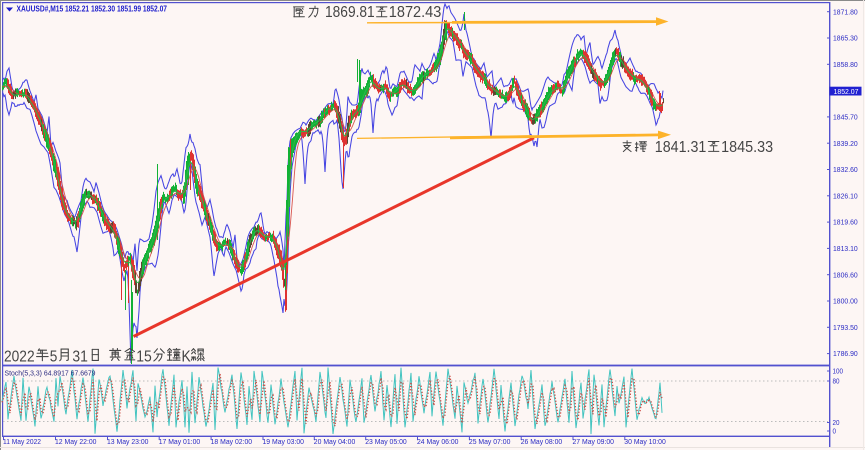  Describe the element at coordinates (747, 147) in the screenshot. I see `svg-text: 1845.33` at that location.